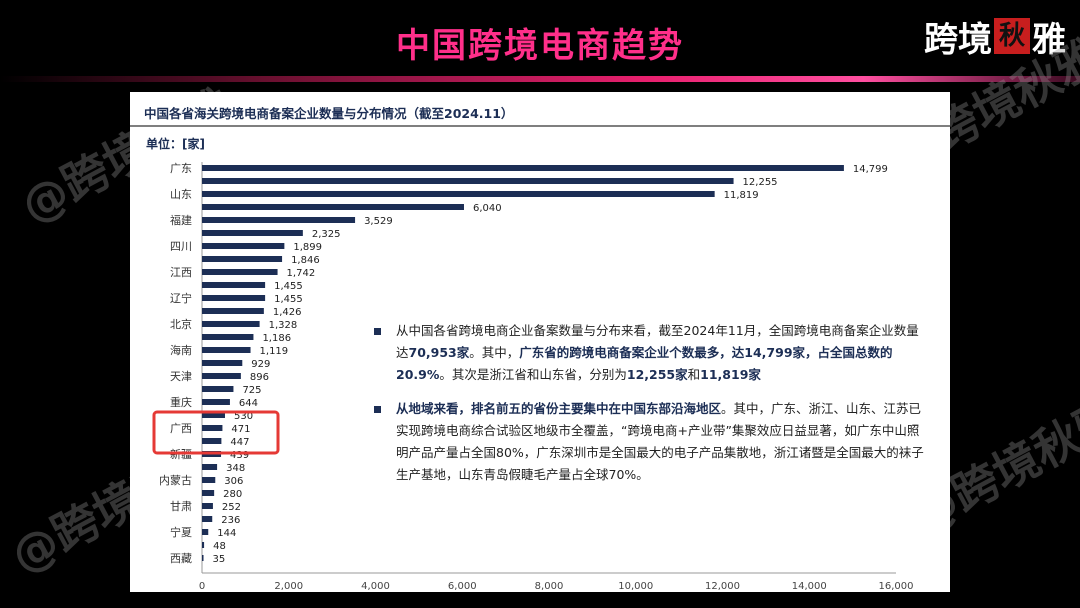 This screenshot has height=608, width=1080. Describe the element at coordinates (181, 558) in the screenshot. I see `category-label: 西藏` at that location.